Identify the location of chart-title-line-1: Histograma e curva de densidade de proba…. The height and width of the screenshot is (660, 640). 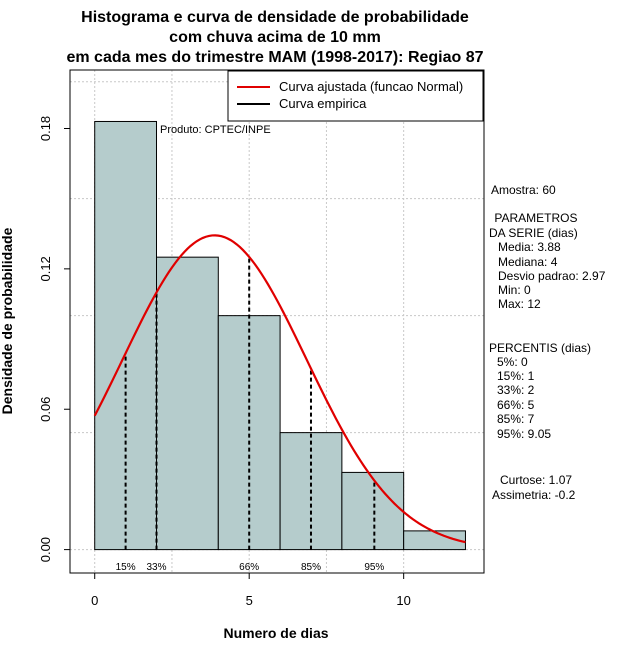
(275, 17).